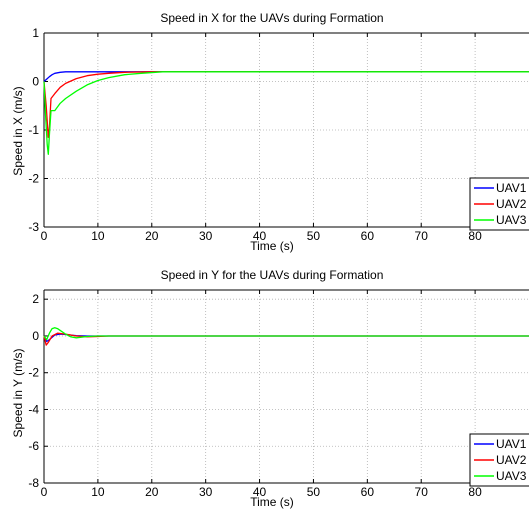  Describe the element at coordinates (33, 409) in the screenshot. I see `y-tick-label: -4` at that location.